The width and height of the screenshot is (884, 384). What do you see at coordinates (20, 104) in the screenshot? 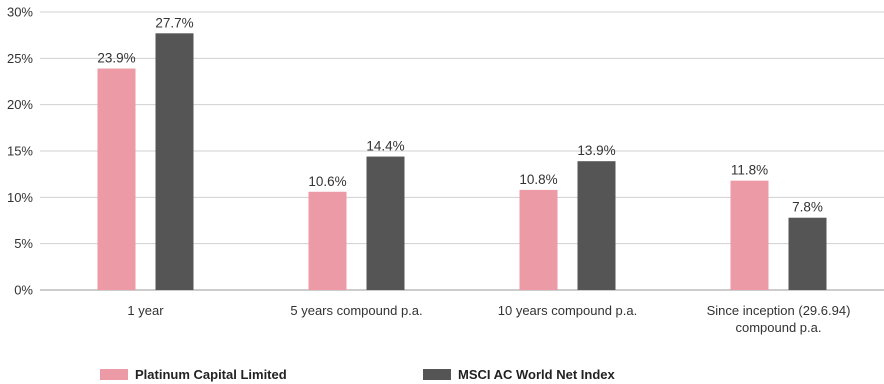
I see `y-tick-label: 20%` at bounding box center [20, 104].